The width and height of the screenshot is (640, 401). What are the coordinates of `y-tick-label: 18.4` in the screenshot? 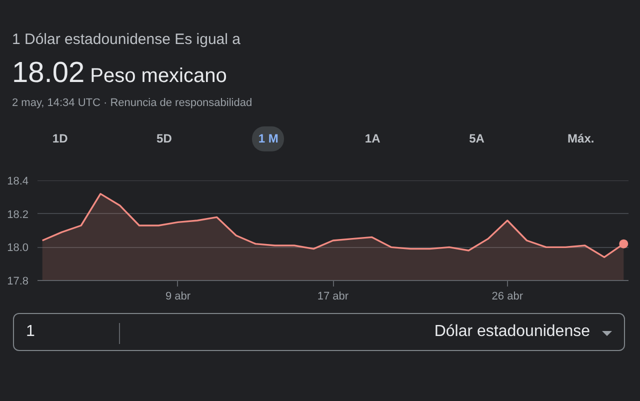 It's located at (18, 182).